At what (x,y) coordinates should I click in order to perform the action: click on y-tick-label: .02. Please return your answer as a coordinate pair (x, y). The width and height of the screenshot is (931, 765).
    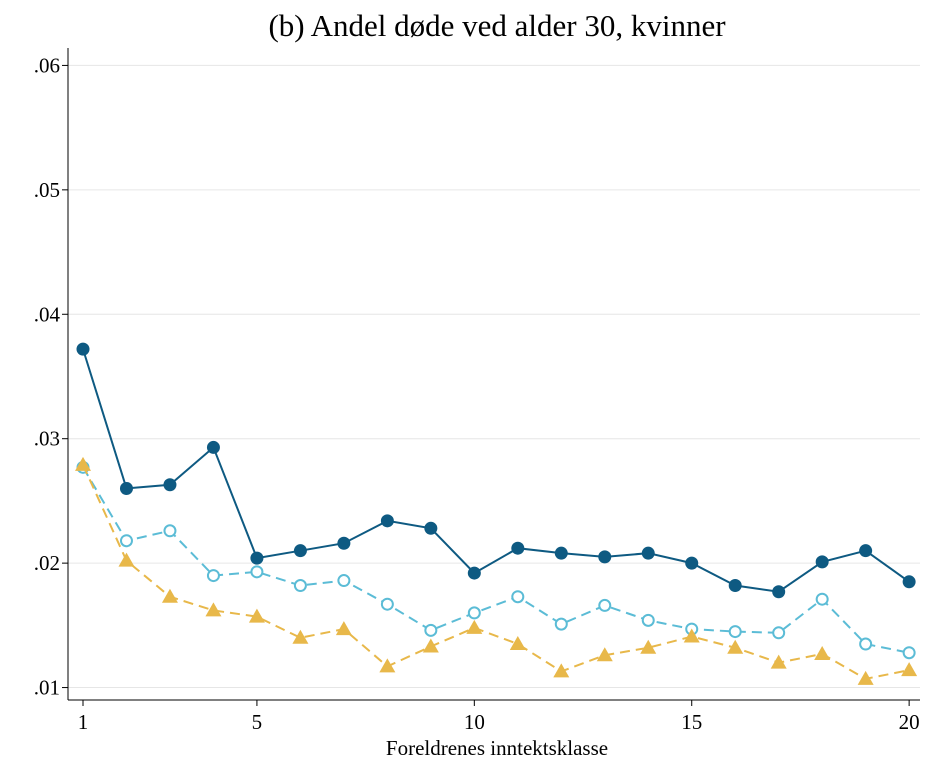
    Looking at the image, I should click on (47, 563).